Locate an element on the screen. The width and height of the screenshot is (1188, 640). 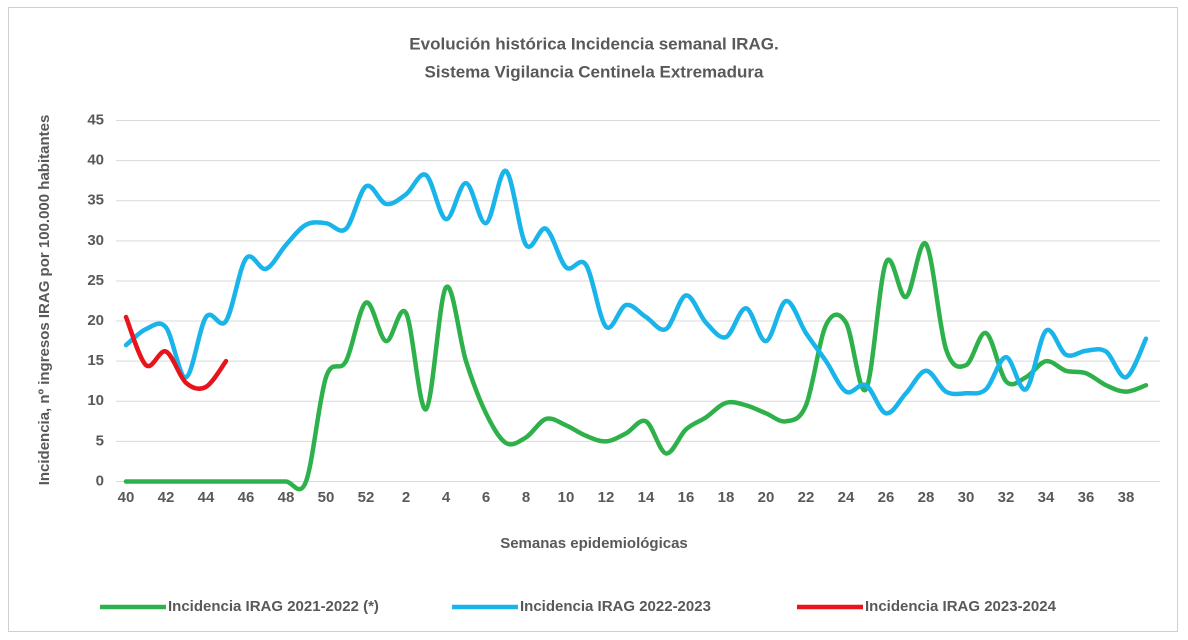
x-tick-label: 6 is located at coordinates (486, 497).